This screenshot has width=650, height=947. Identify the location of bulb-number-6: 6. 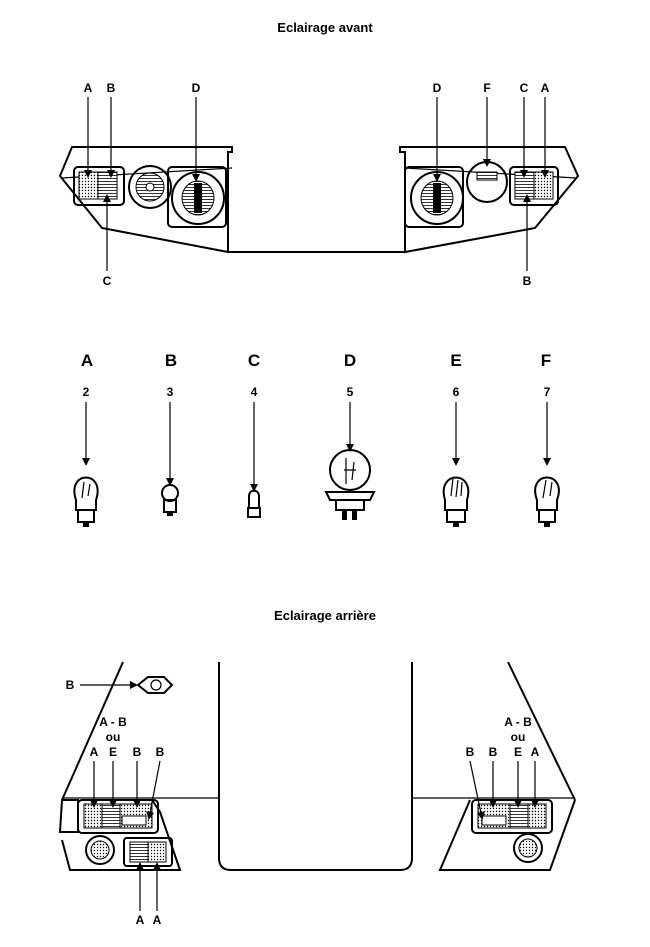
(456, 392).